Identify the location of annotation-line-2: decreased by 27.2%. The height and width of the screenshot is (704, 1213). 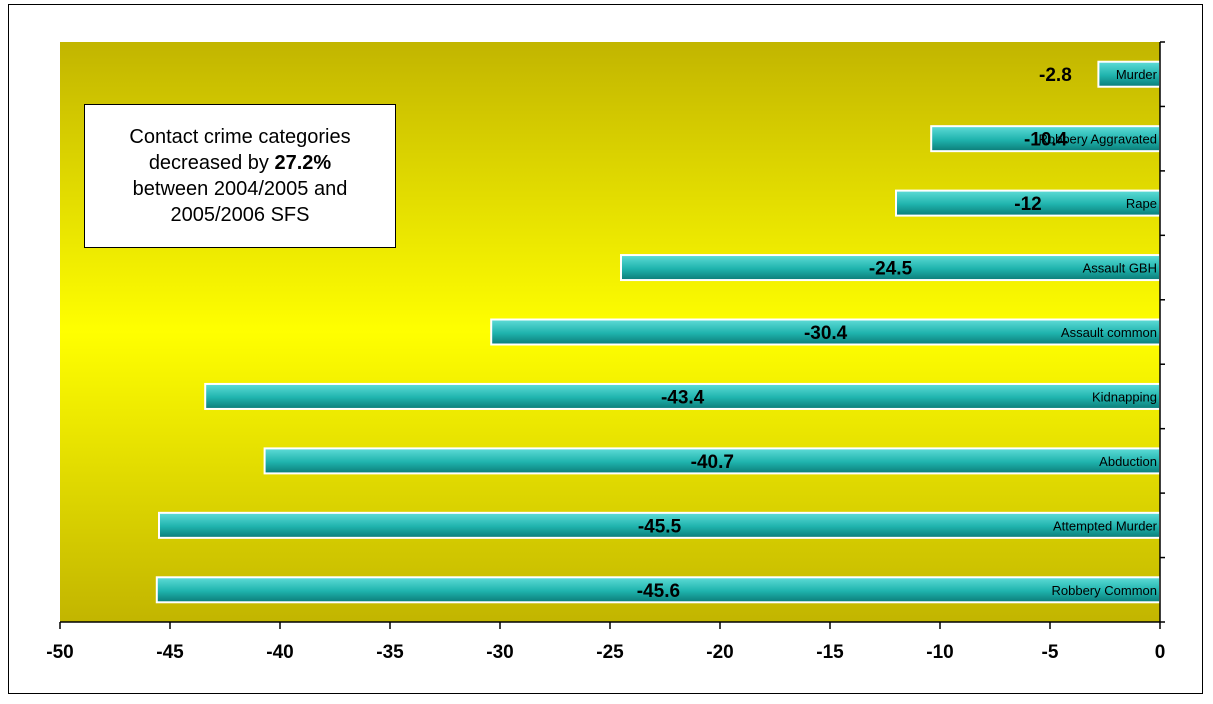
(239, 163).